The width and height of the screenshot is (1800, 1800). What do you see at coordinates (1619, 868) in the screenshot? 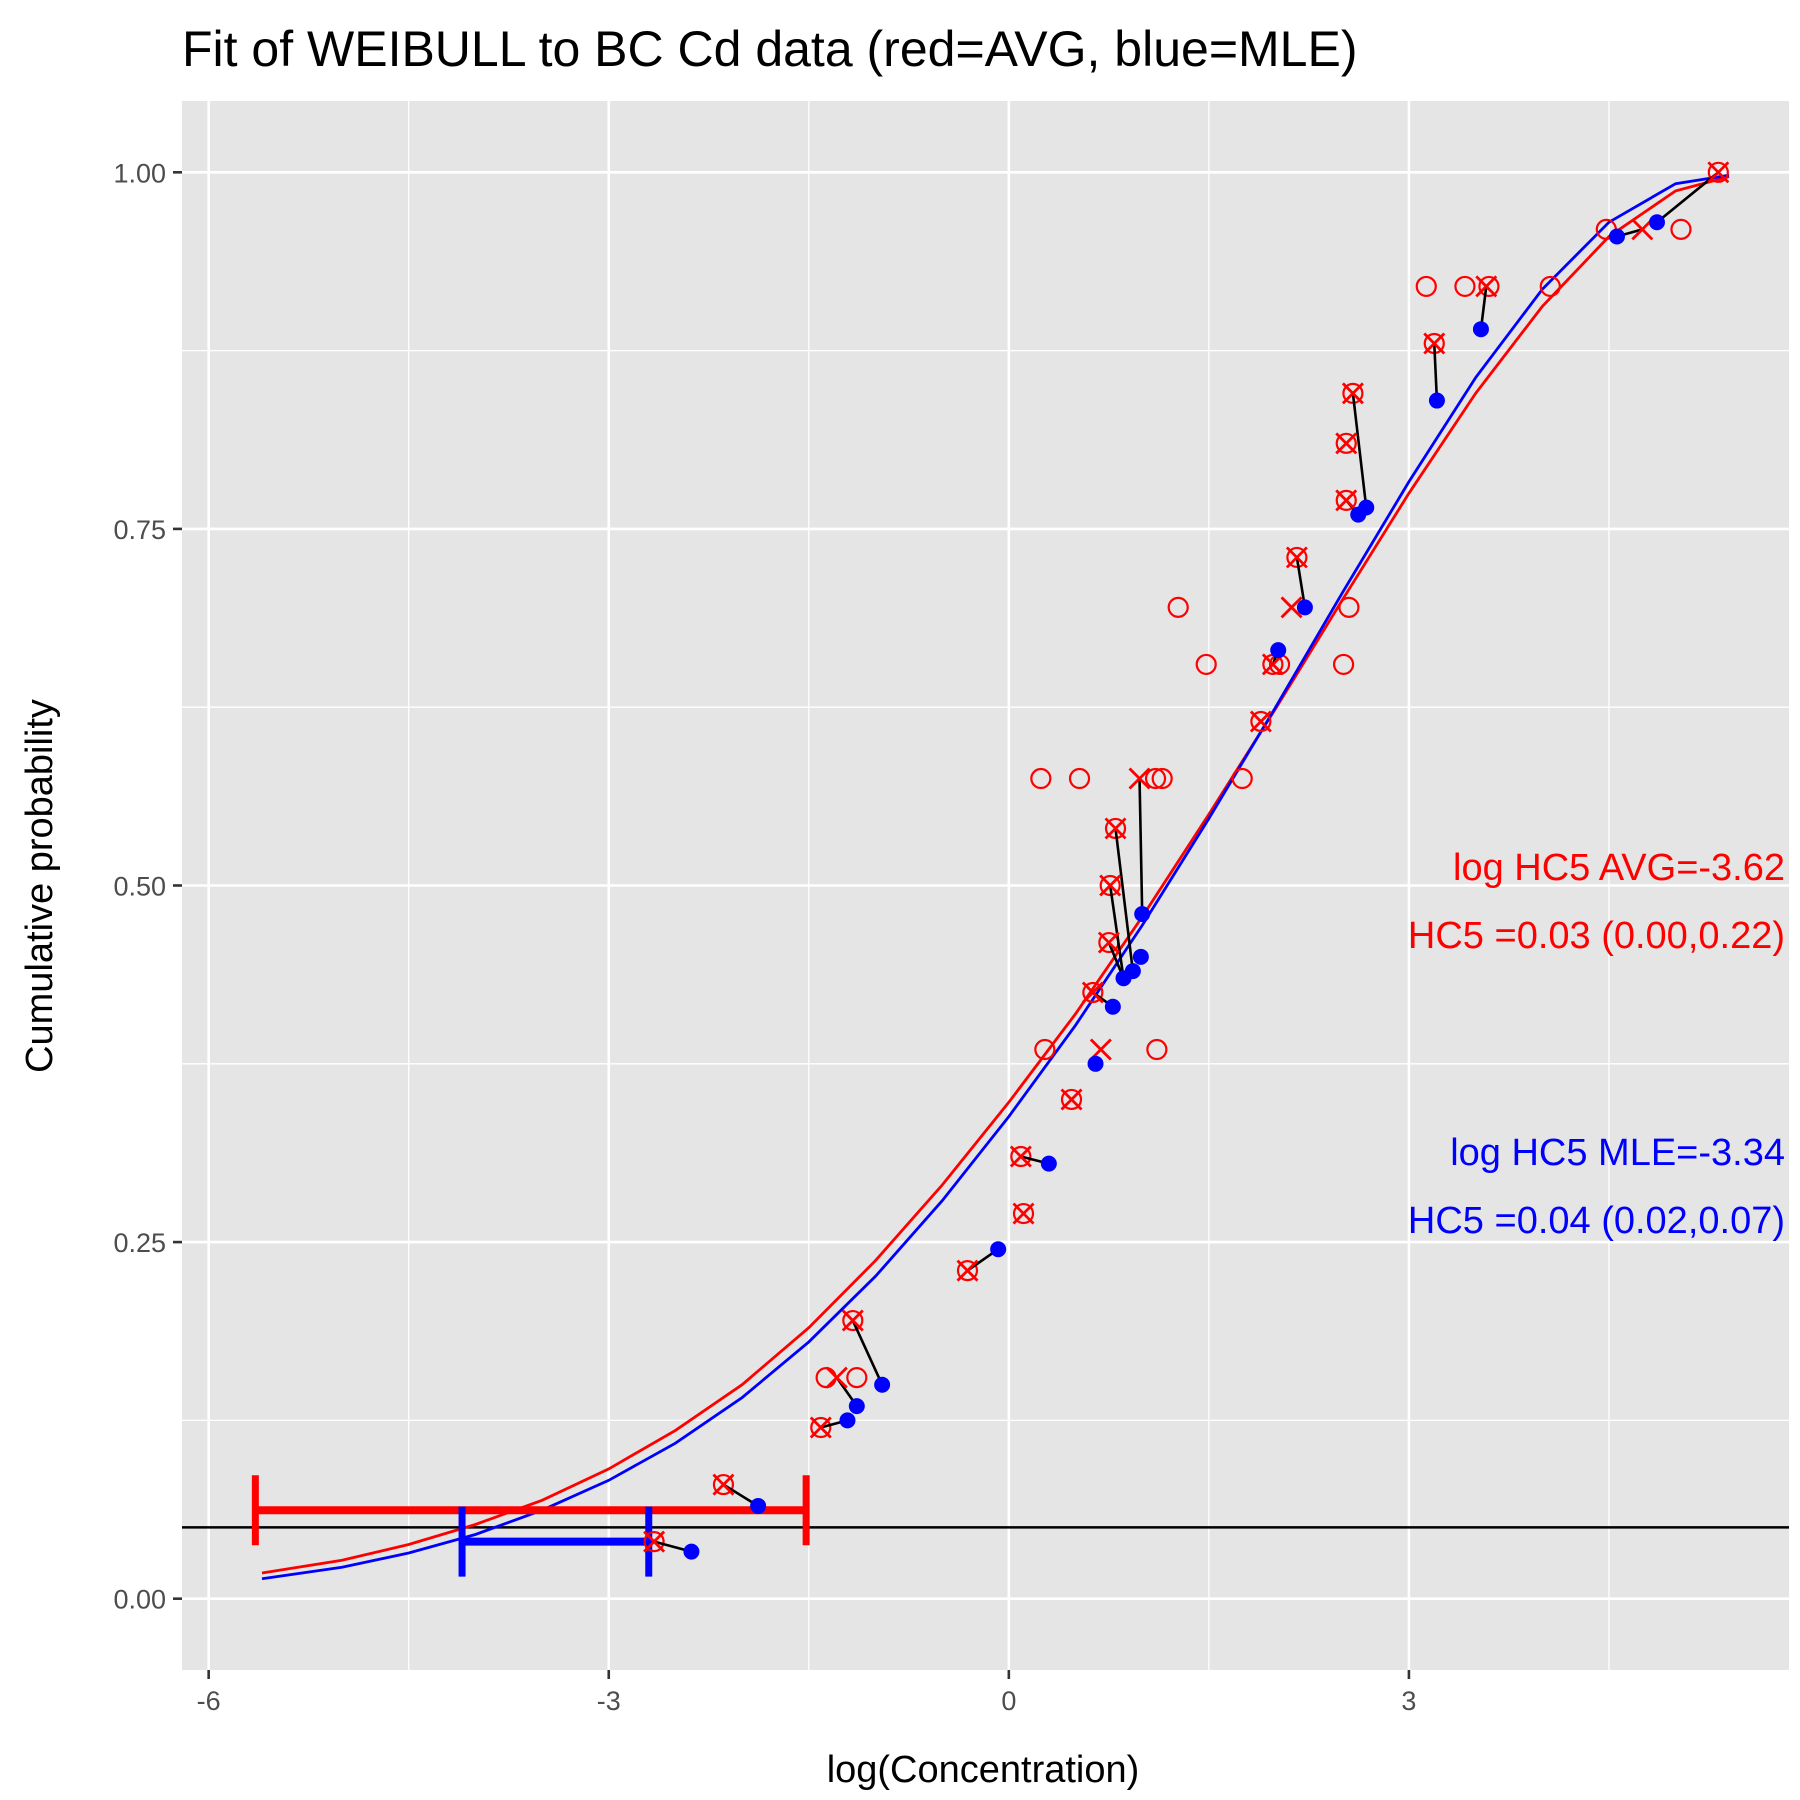
I see `avg-log-hc5-label: log HC5 AVG=-3.62` at bounding box center [1619, 868].